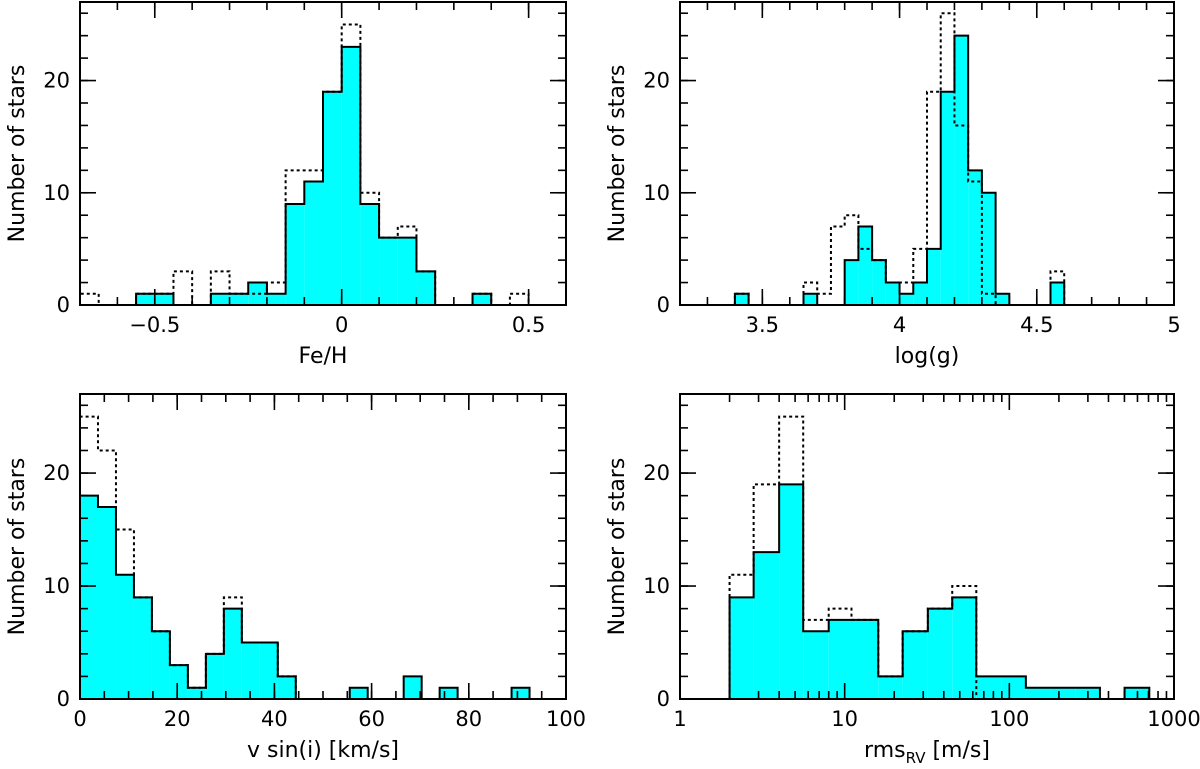 The width and height of the screenshot is (1200, 769). What do you see at coordinates (323, 750) in the screenshot?
I see `vsini-x-axis-title: v sin(i) [km/s]` at bounding box center [323, 750].